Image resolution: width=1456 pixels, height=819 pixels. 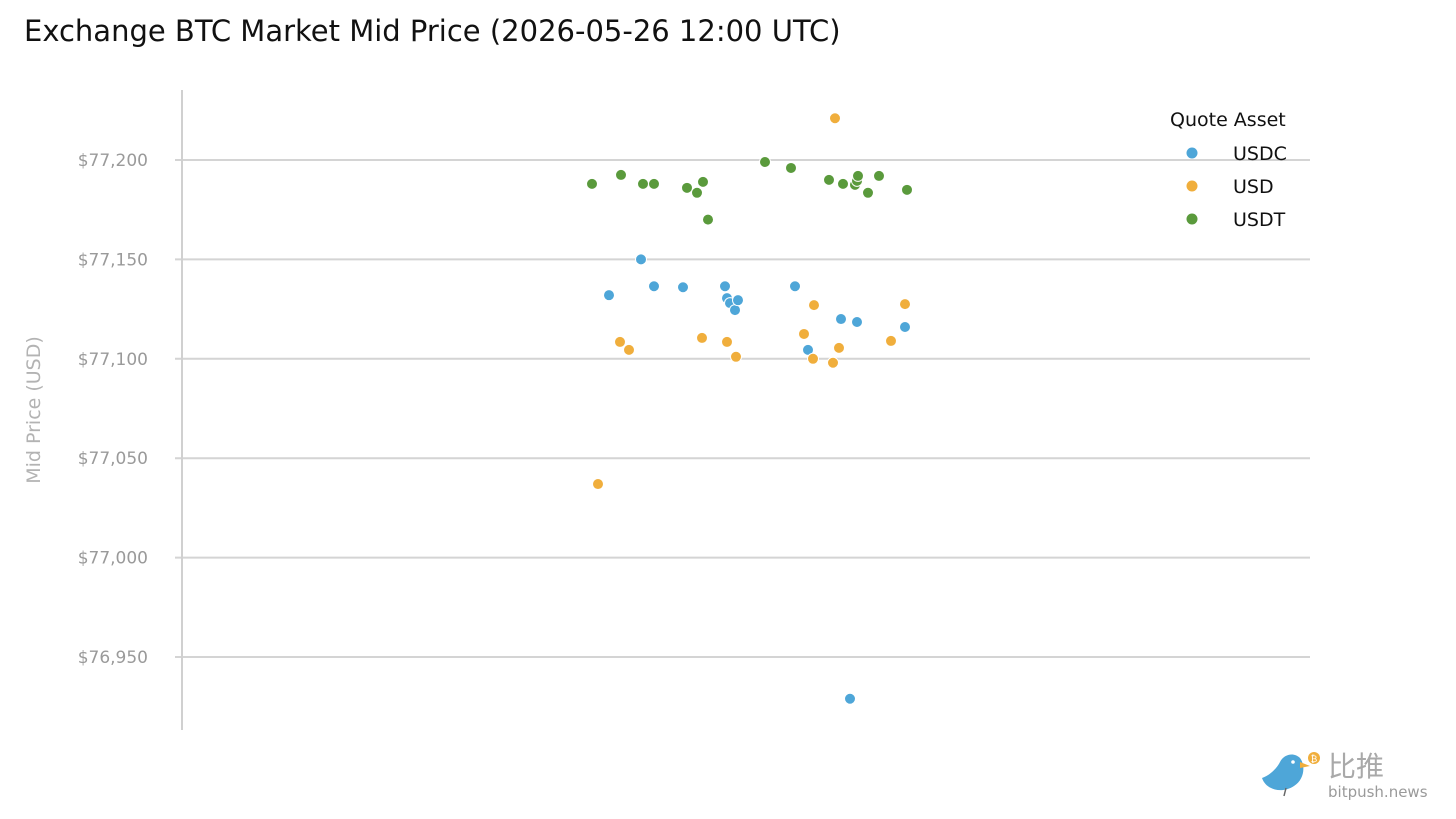 I want to click on y-tick-label: $76,950, so click(x=113, y=658).